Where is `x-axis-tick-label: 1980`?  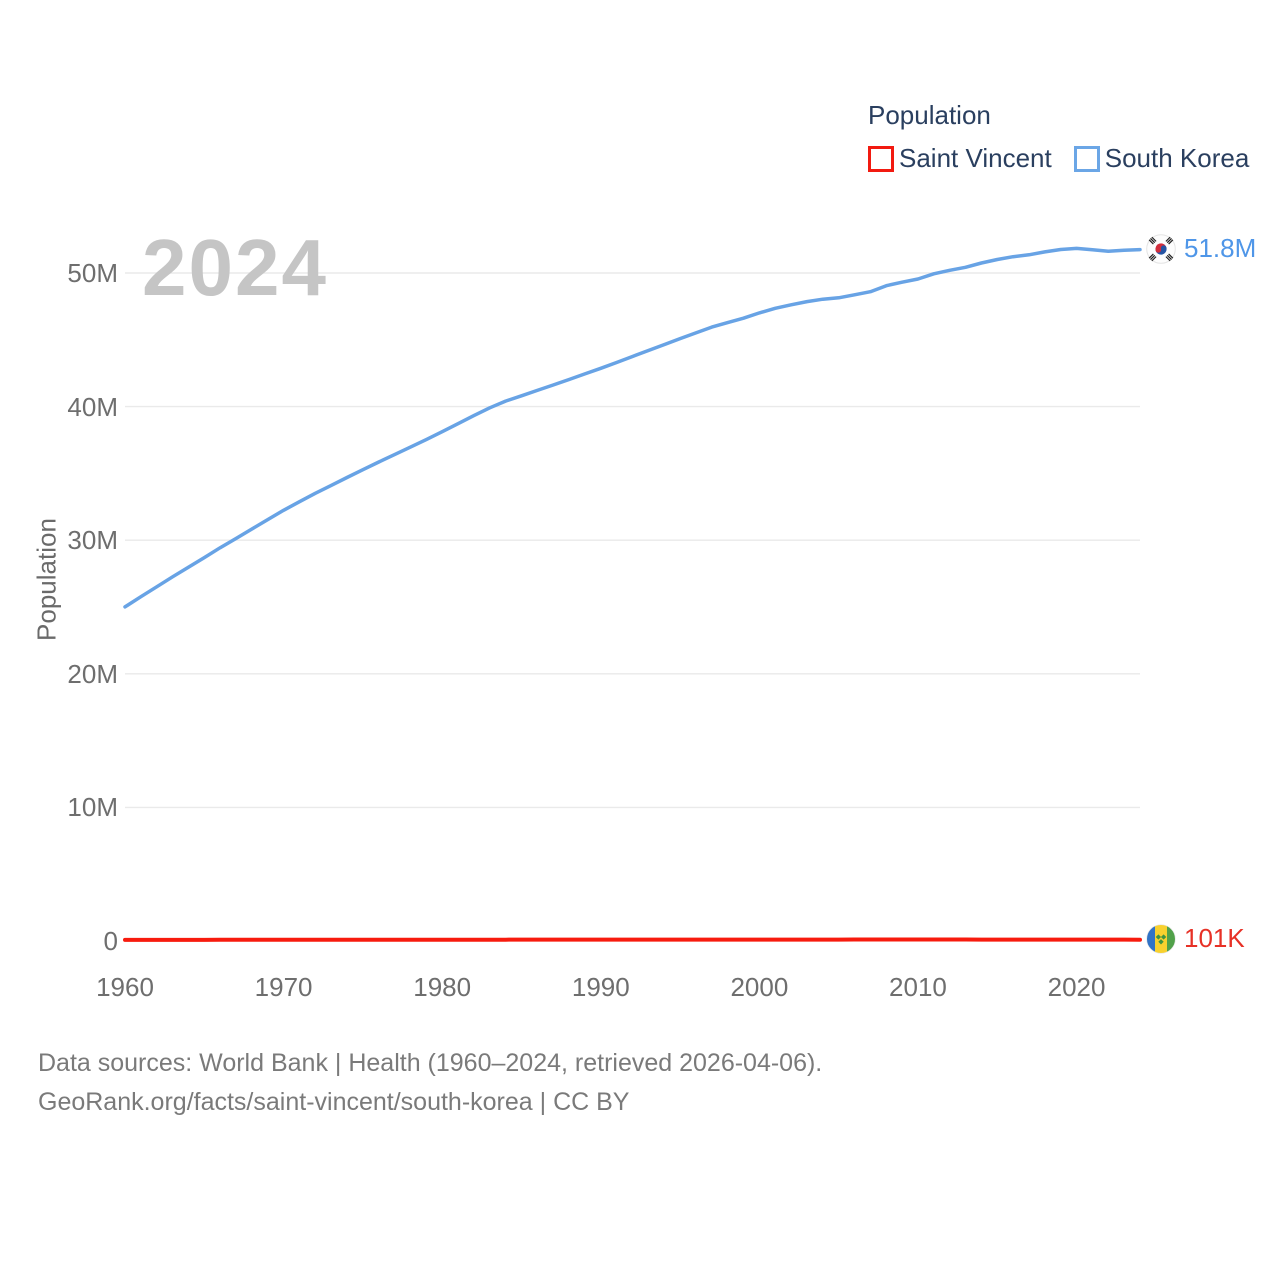 x-axis-tick-label: 1980 is located at coordinates (442, 987).